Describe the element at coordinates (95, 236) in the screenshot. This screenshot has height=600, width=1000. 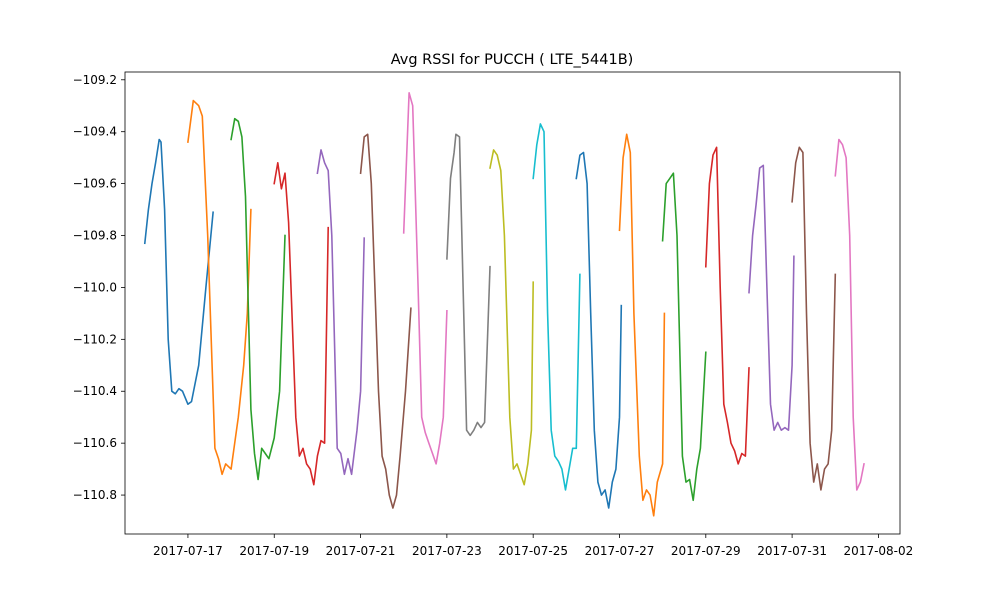
I see `y-tick-label: −109.8` at that location.